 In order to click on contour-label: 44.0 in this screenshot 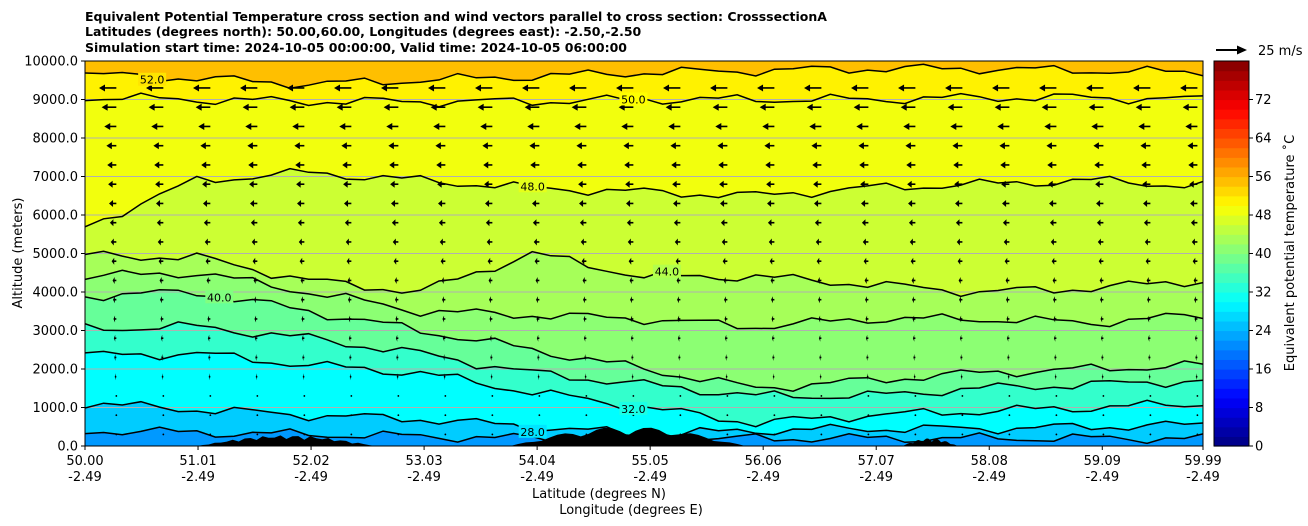, I will do `click(667, 272)`.